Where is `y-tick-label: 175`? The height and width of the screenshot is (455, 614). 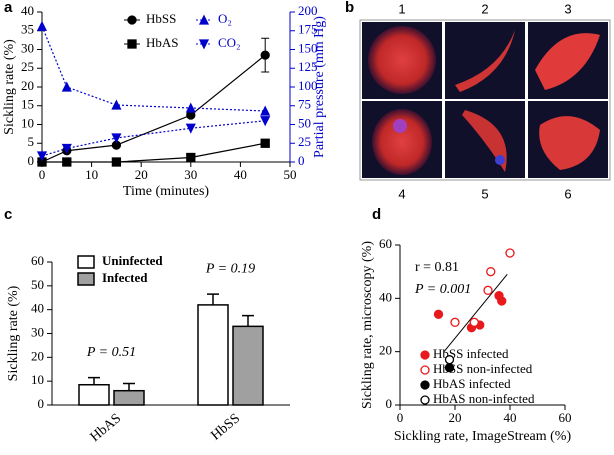
y-tick-label: 175 is located at coordinates (308, 29).